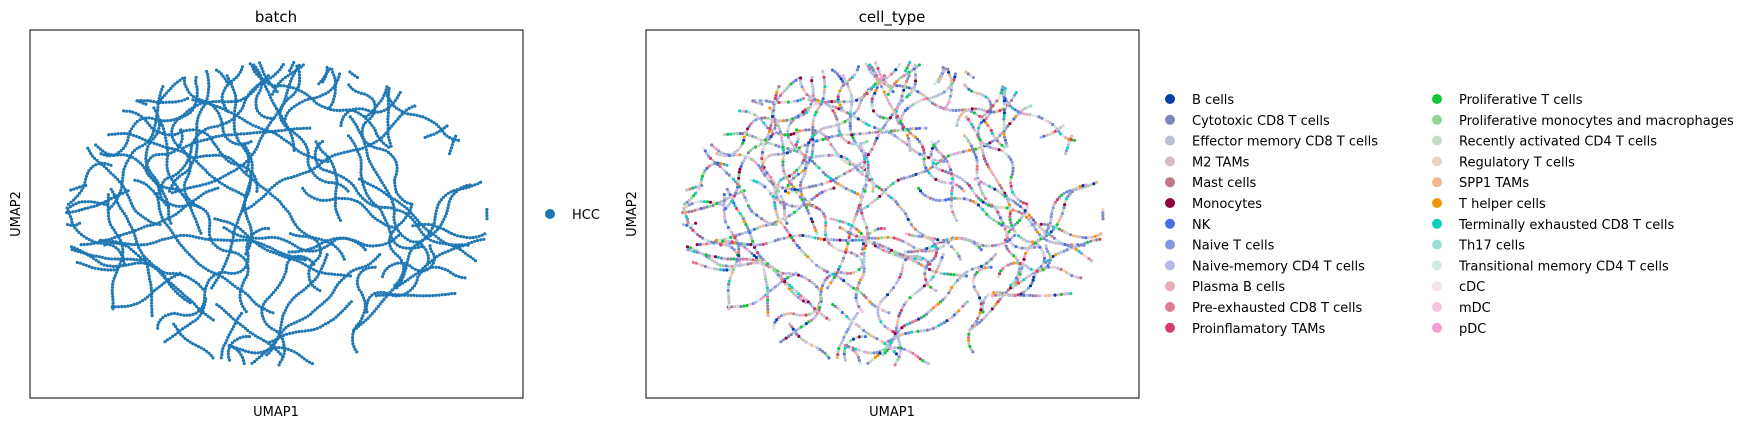  What do you see at coordinates (572, 215) in the screenshot?
I see `batch-legend: HCC` at bounding box center [572, 215].